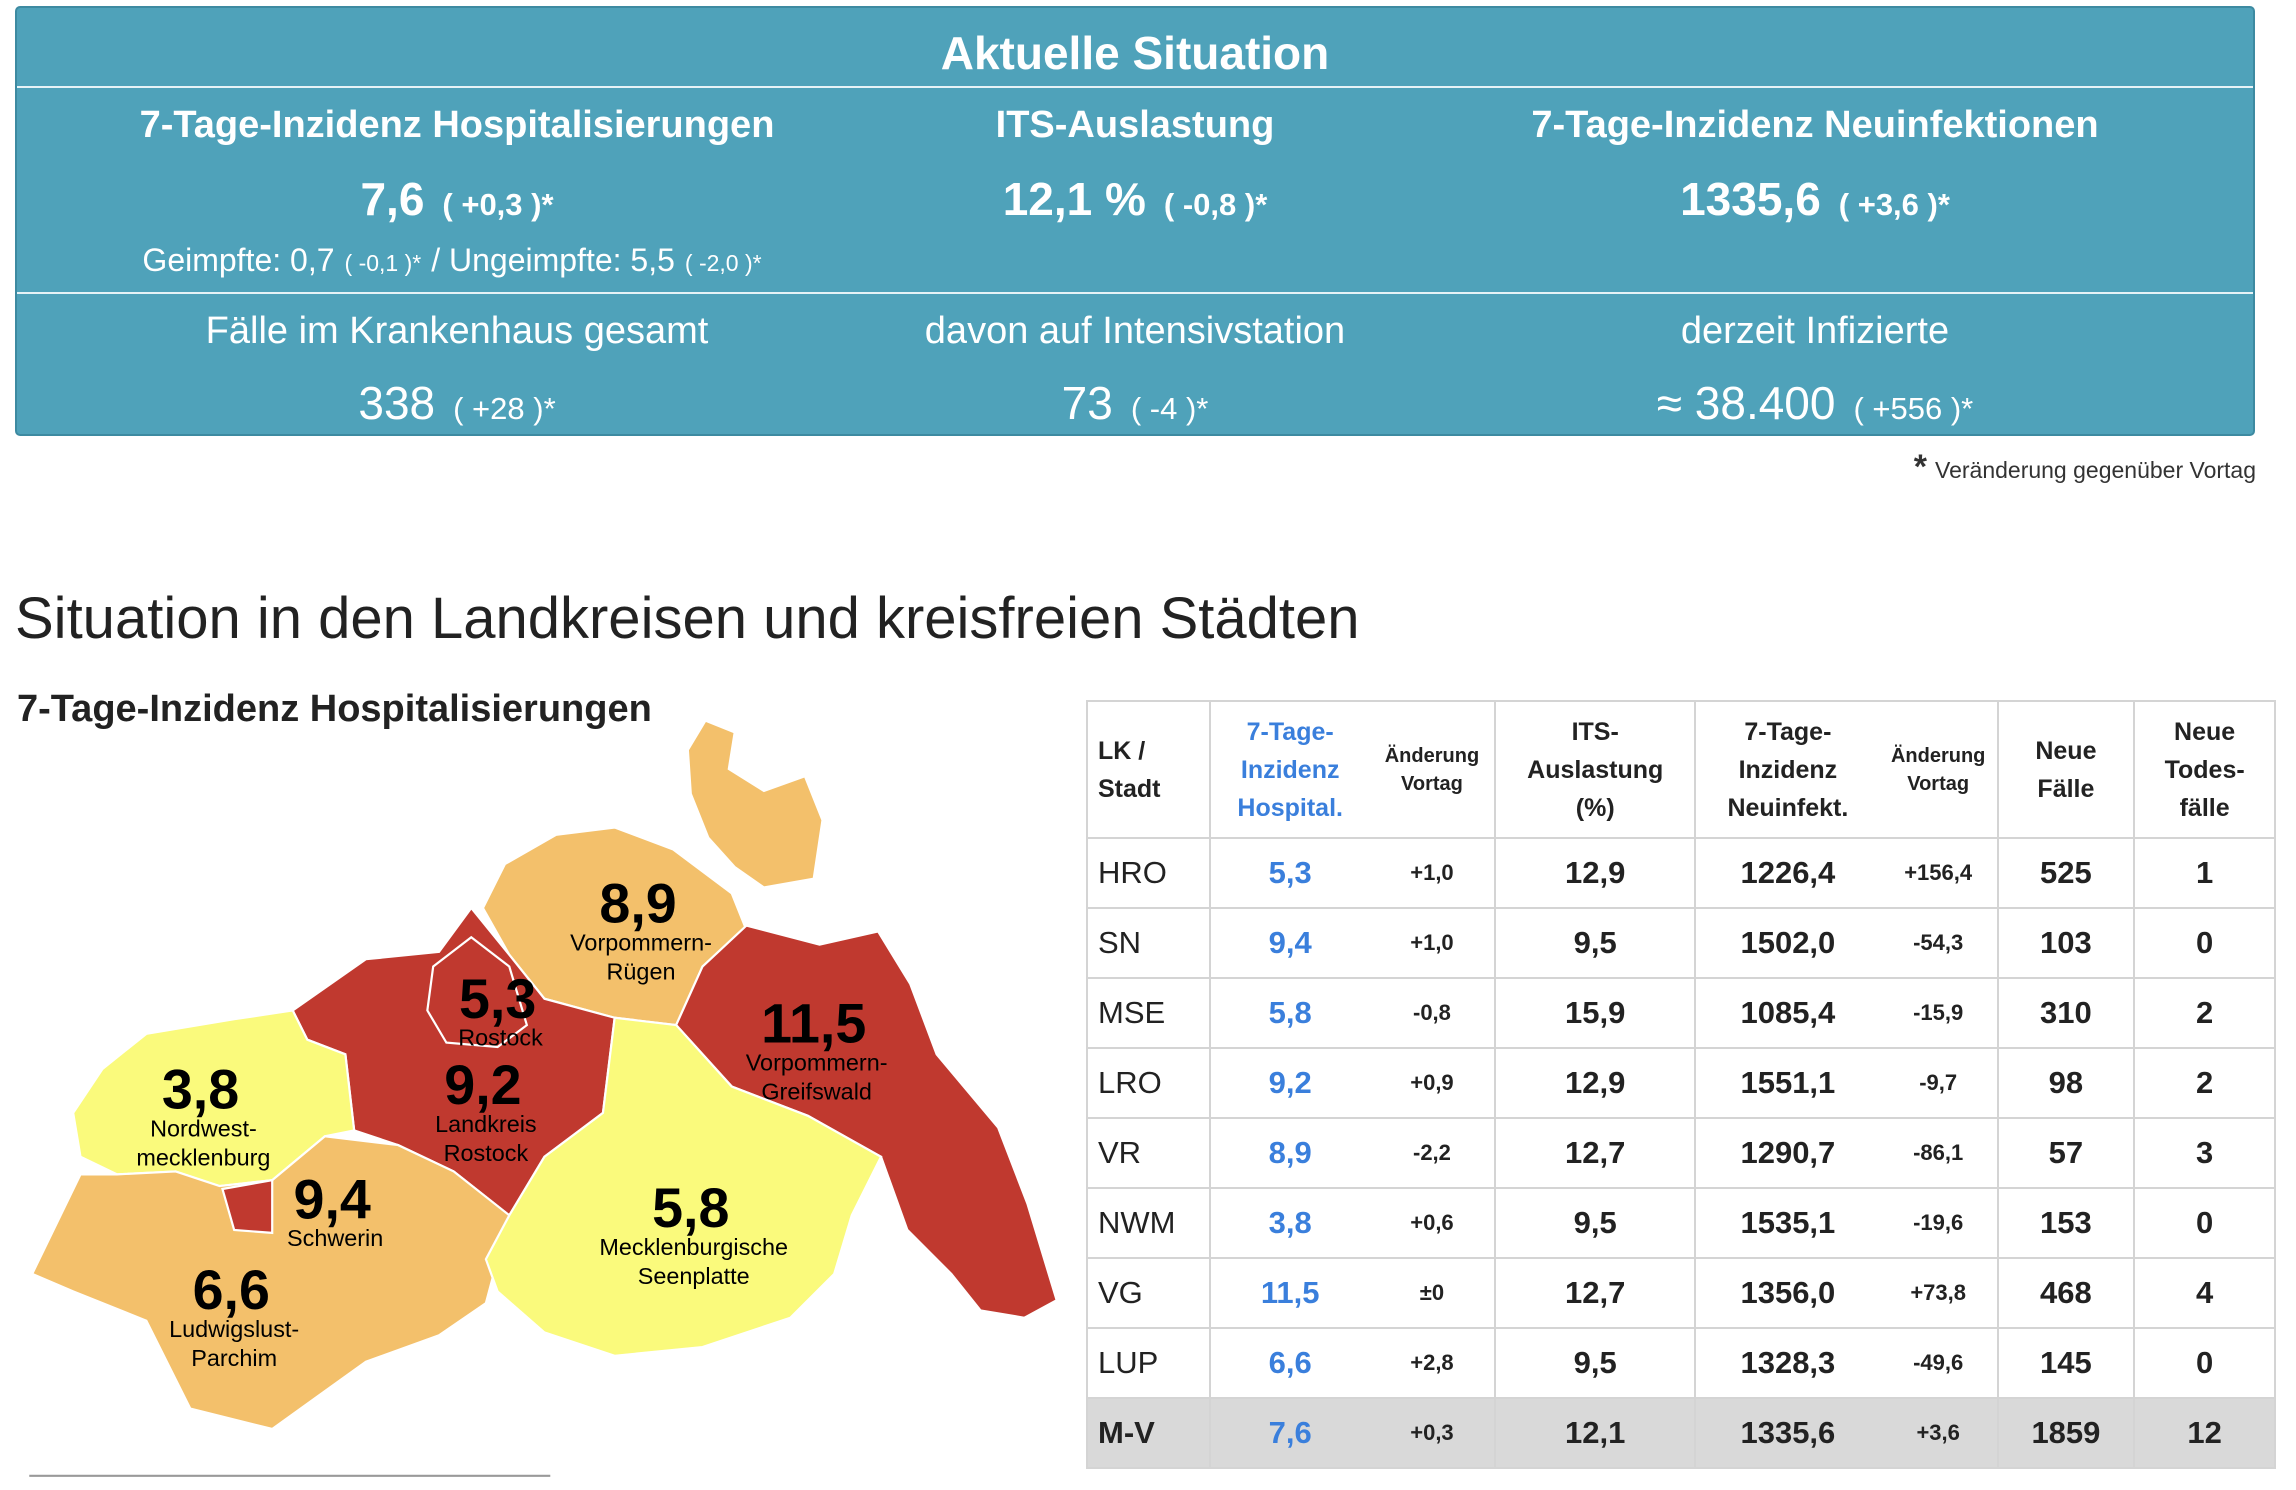  I want to click on footnote-mark: *, so click(1920, 467).